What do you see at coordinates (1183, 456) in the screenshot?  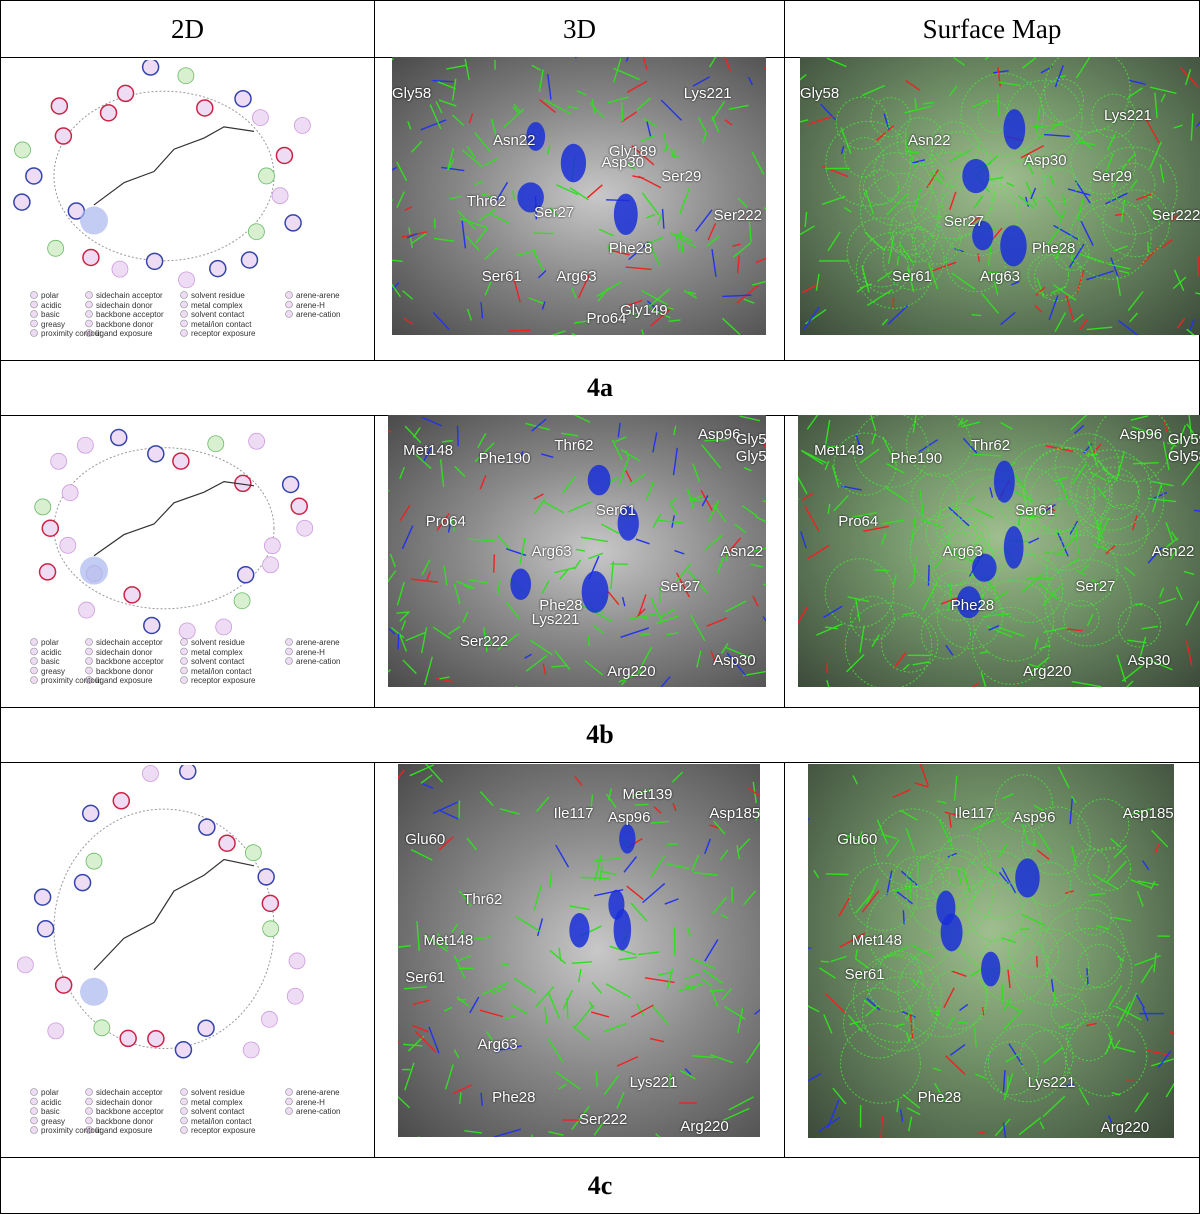 I see `residue-label: Gly58` at bounding box center [1183, 456].